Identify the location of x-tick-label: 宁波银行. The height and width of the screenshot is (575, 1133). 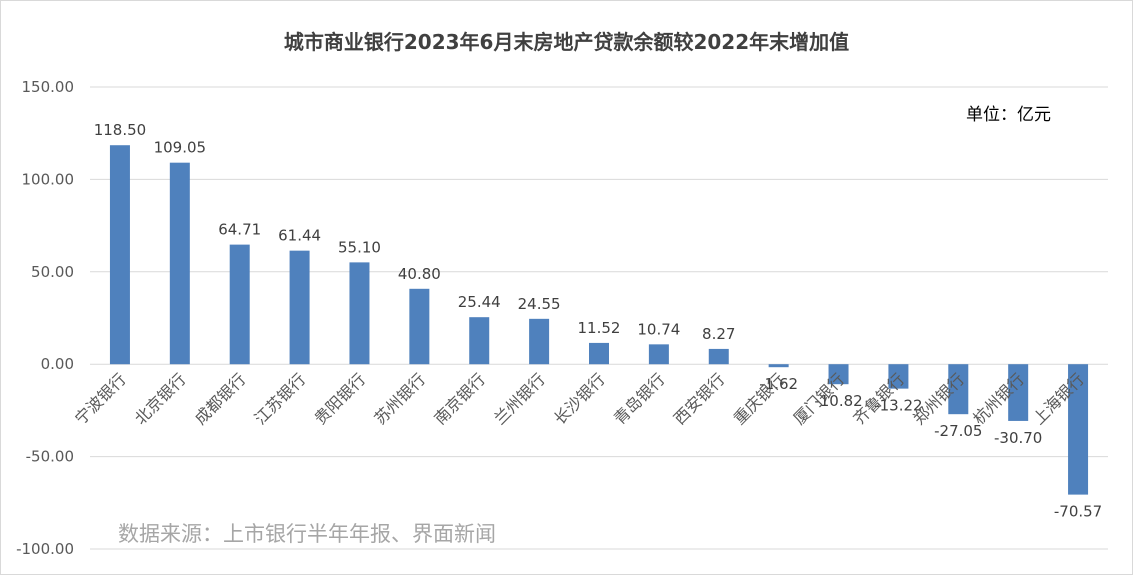
(100, 399).